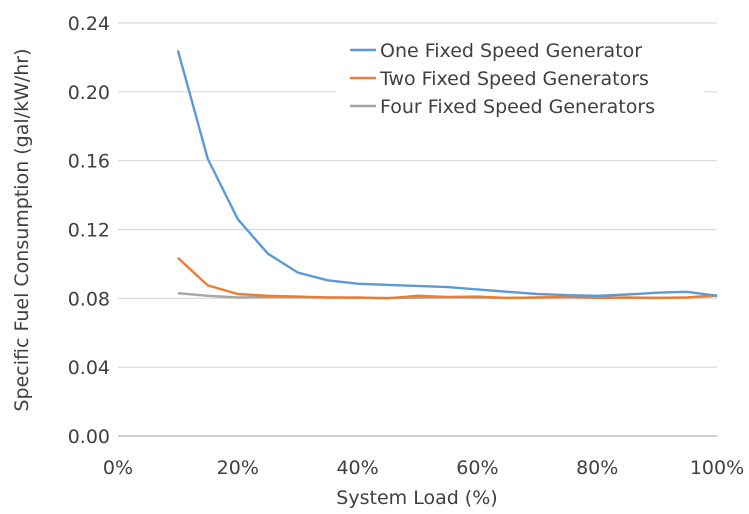 The width and height of the screenshot is (749, 514). I want to click on y-tick-label: 0.16, so click(89, 162).